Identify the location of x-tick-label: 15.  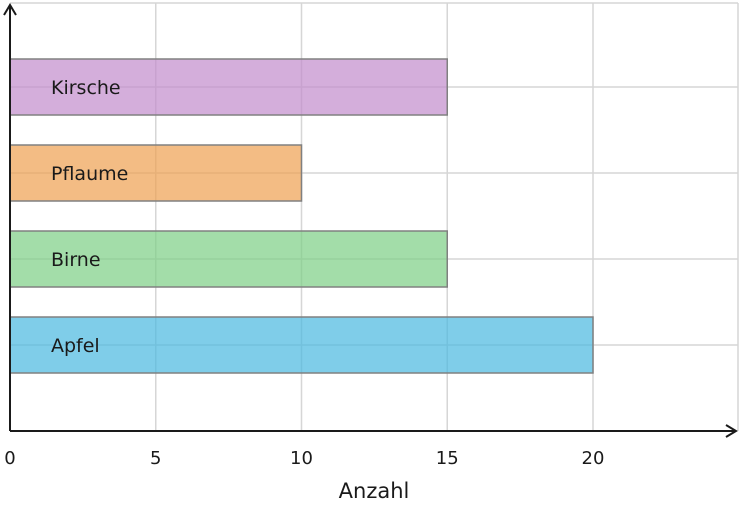
(447, 458).